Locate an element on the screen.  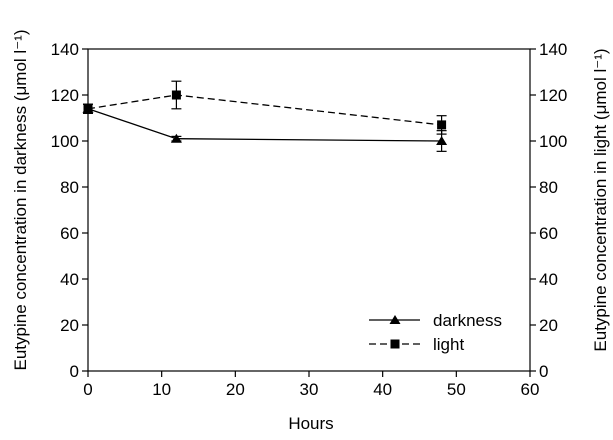
x-tick-label: 30 is located at coordinates (309, 389).